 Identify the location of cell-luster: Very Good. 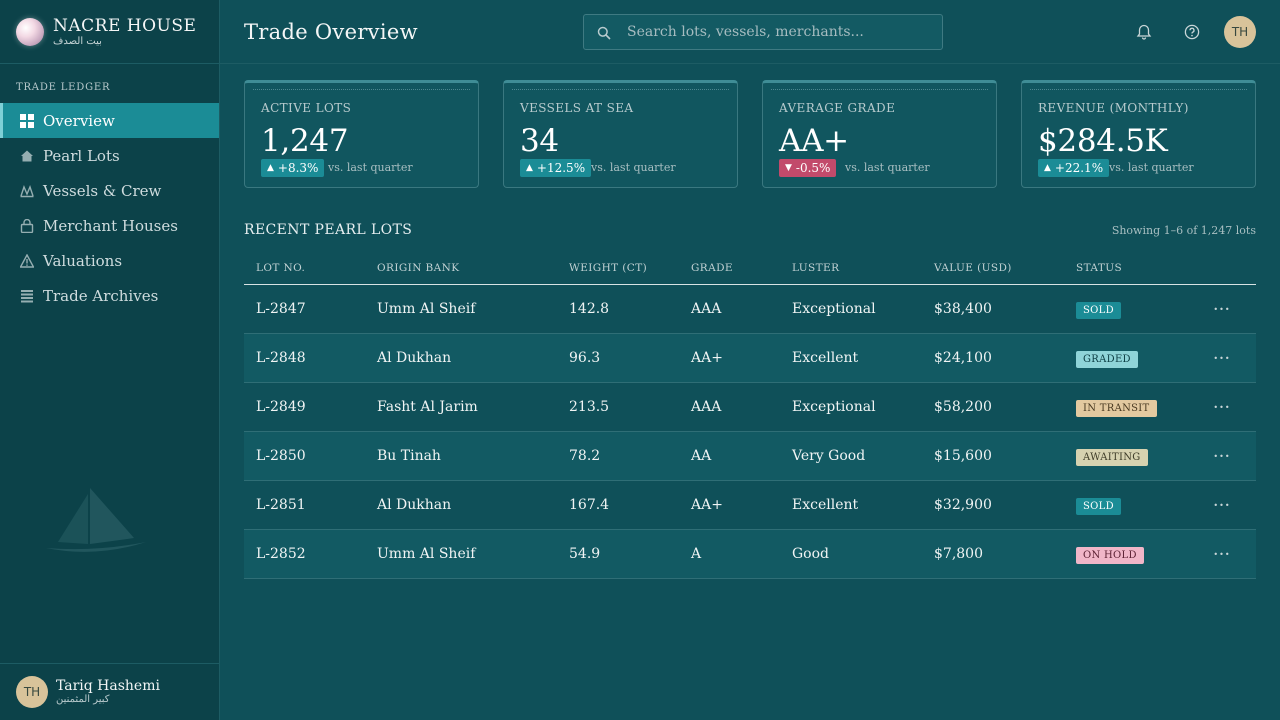
(829, 456).